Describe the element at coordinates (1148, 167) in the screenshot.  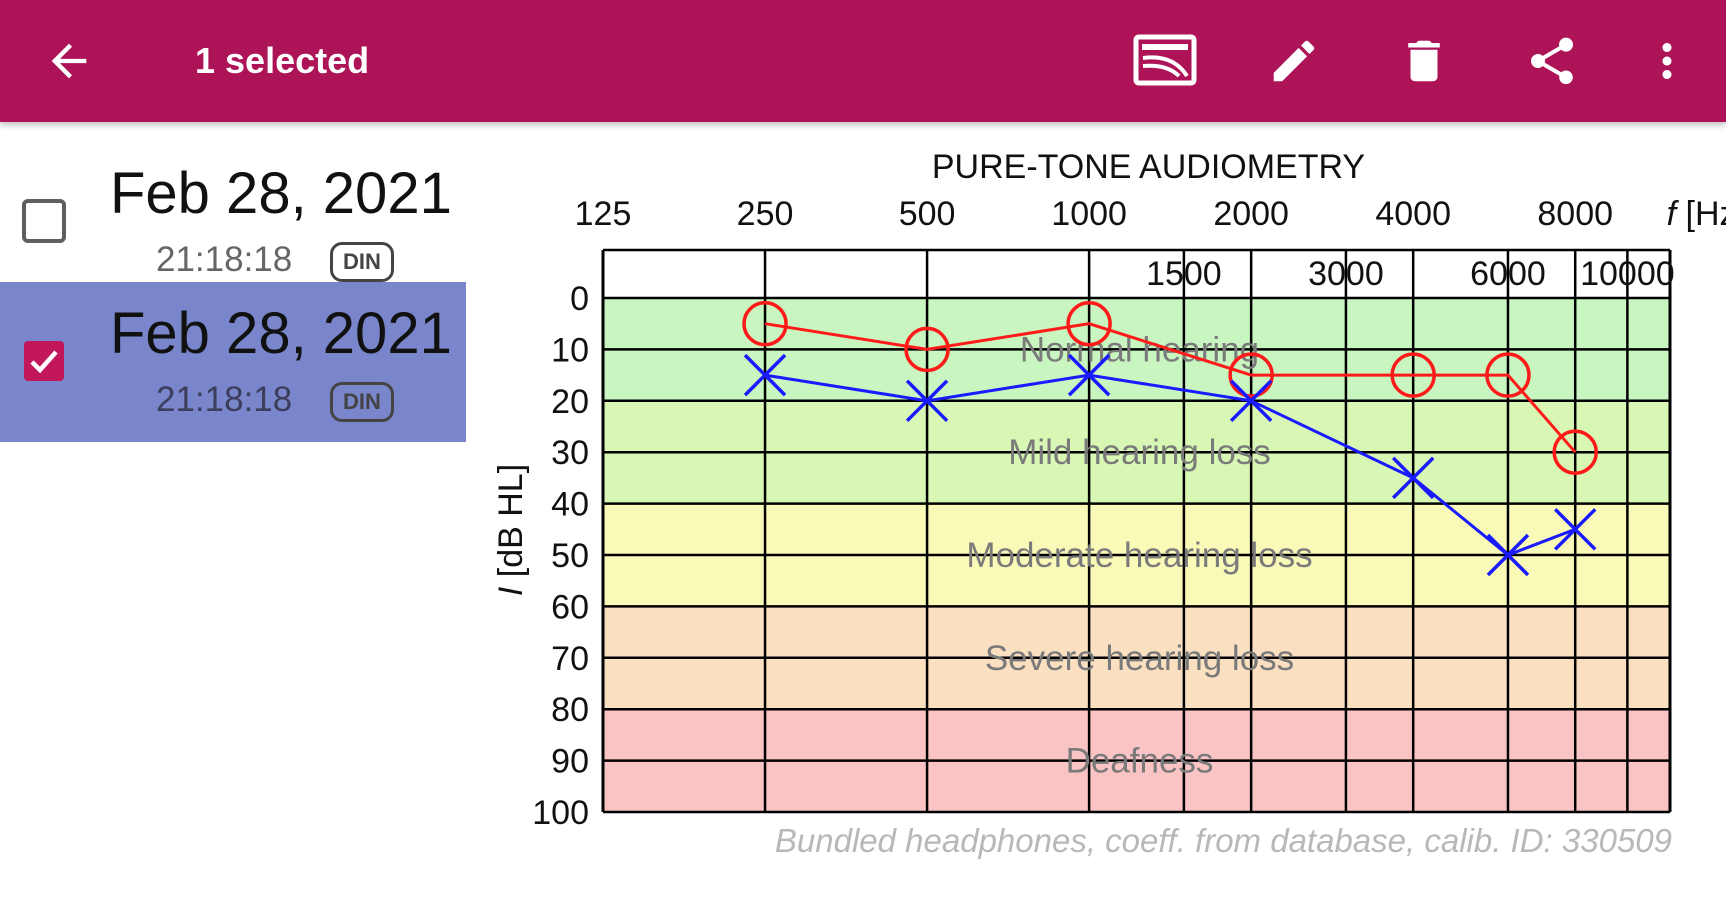
I see `chart-title: PURE-TONE AUDIOMETRY` at that location.